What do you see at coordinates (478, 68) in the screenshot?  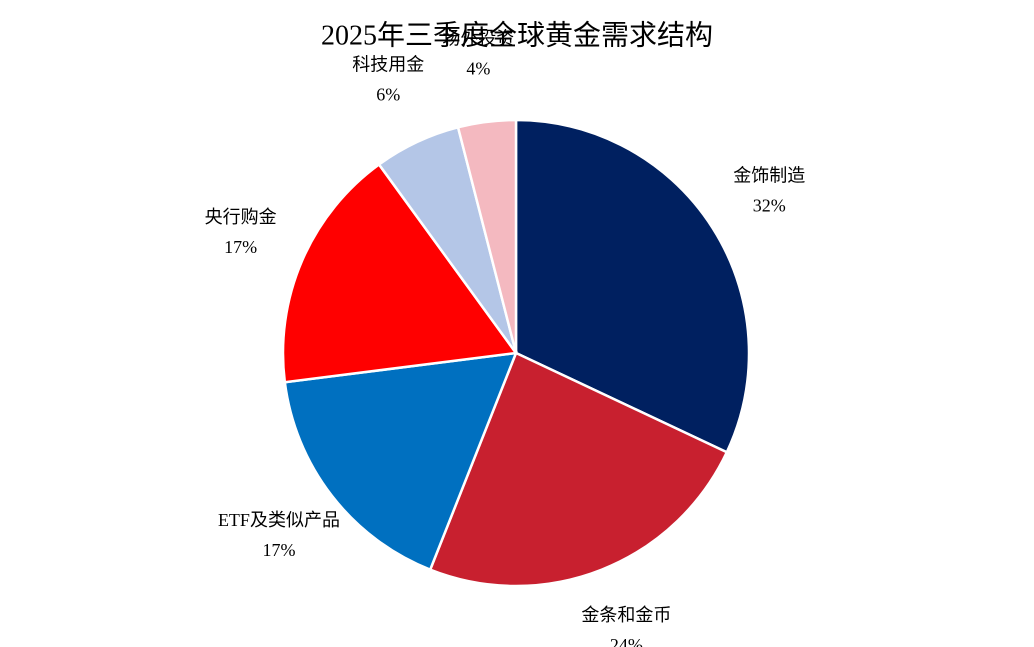 I see `value-label: 4%` at bounding box center [478, 68].